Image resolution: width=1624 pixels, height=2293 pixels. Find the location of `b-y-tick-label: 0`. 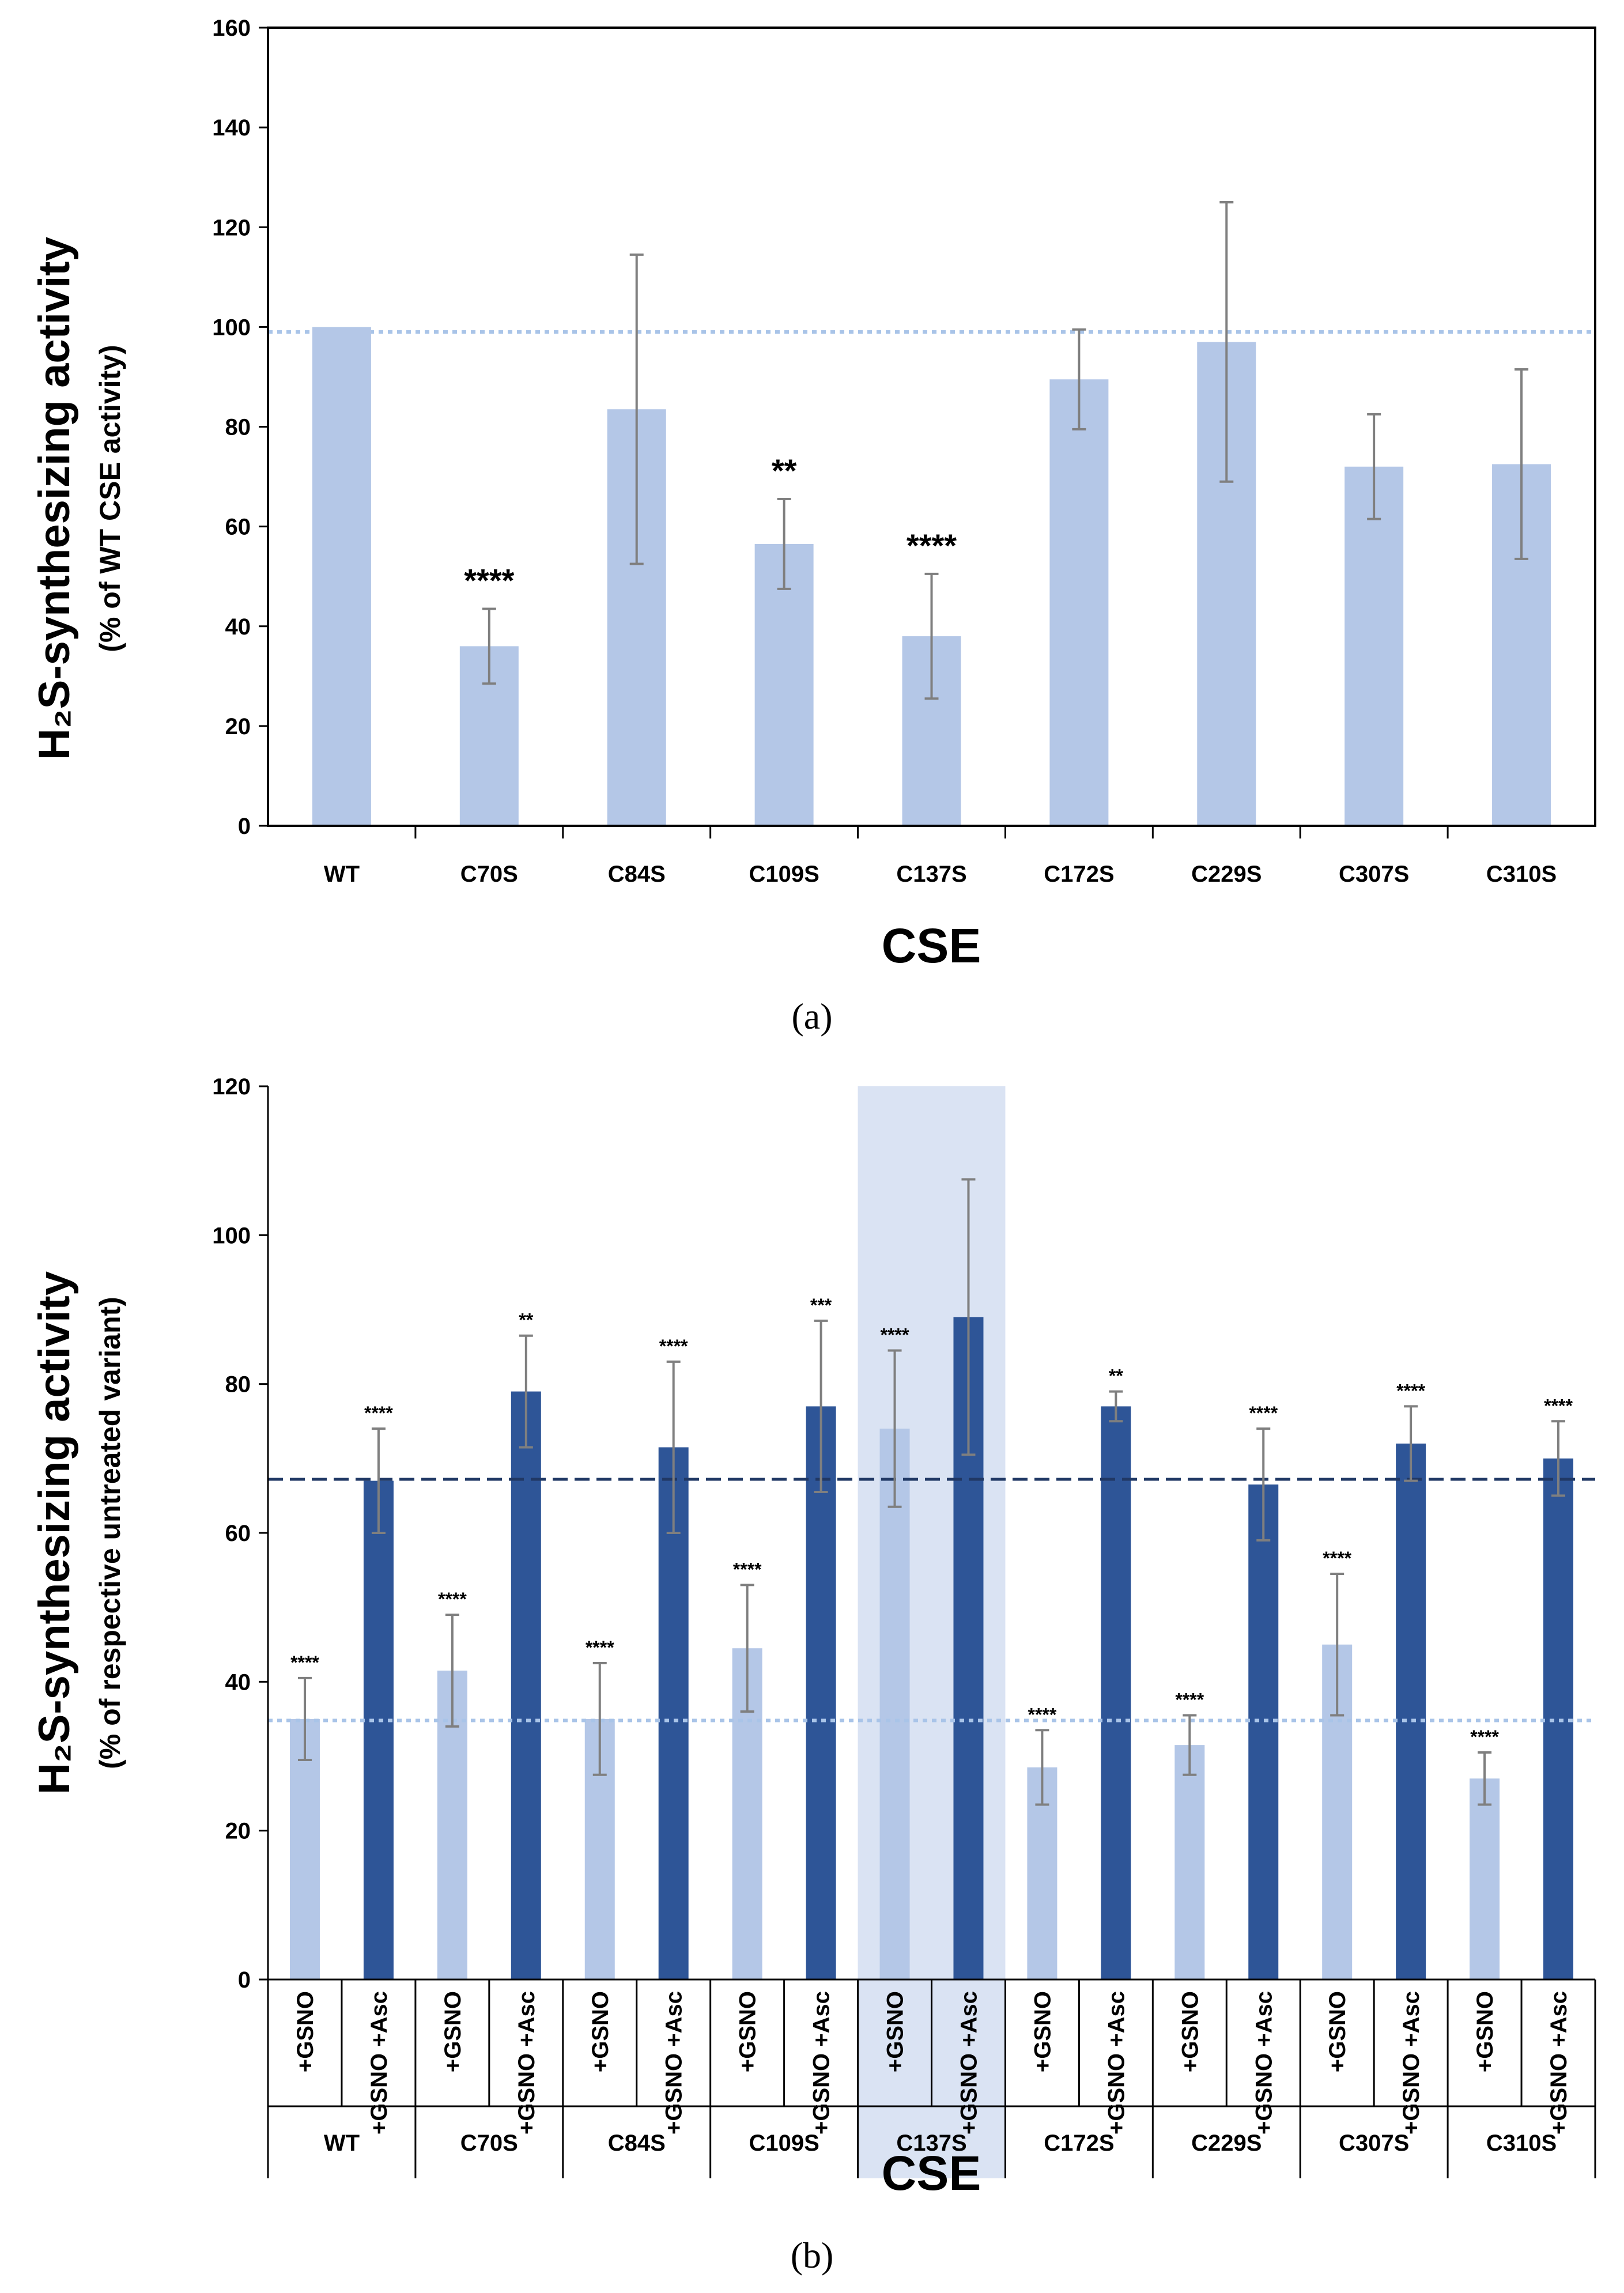

b-y-tick-label: 0 is located at coordinates (244, 1980).